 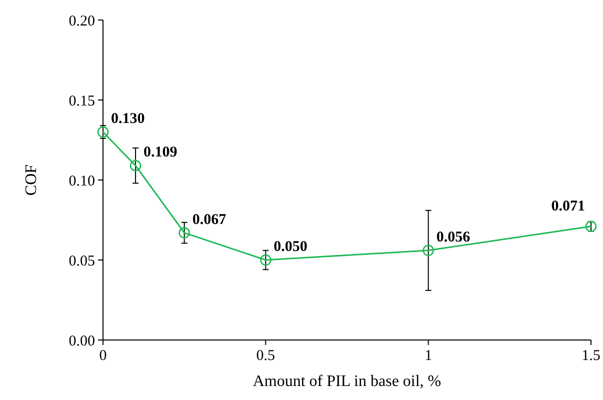 I want to click on data-label: 0.071, so click(x=568, y=206).